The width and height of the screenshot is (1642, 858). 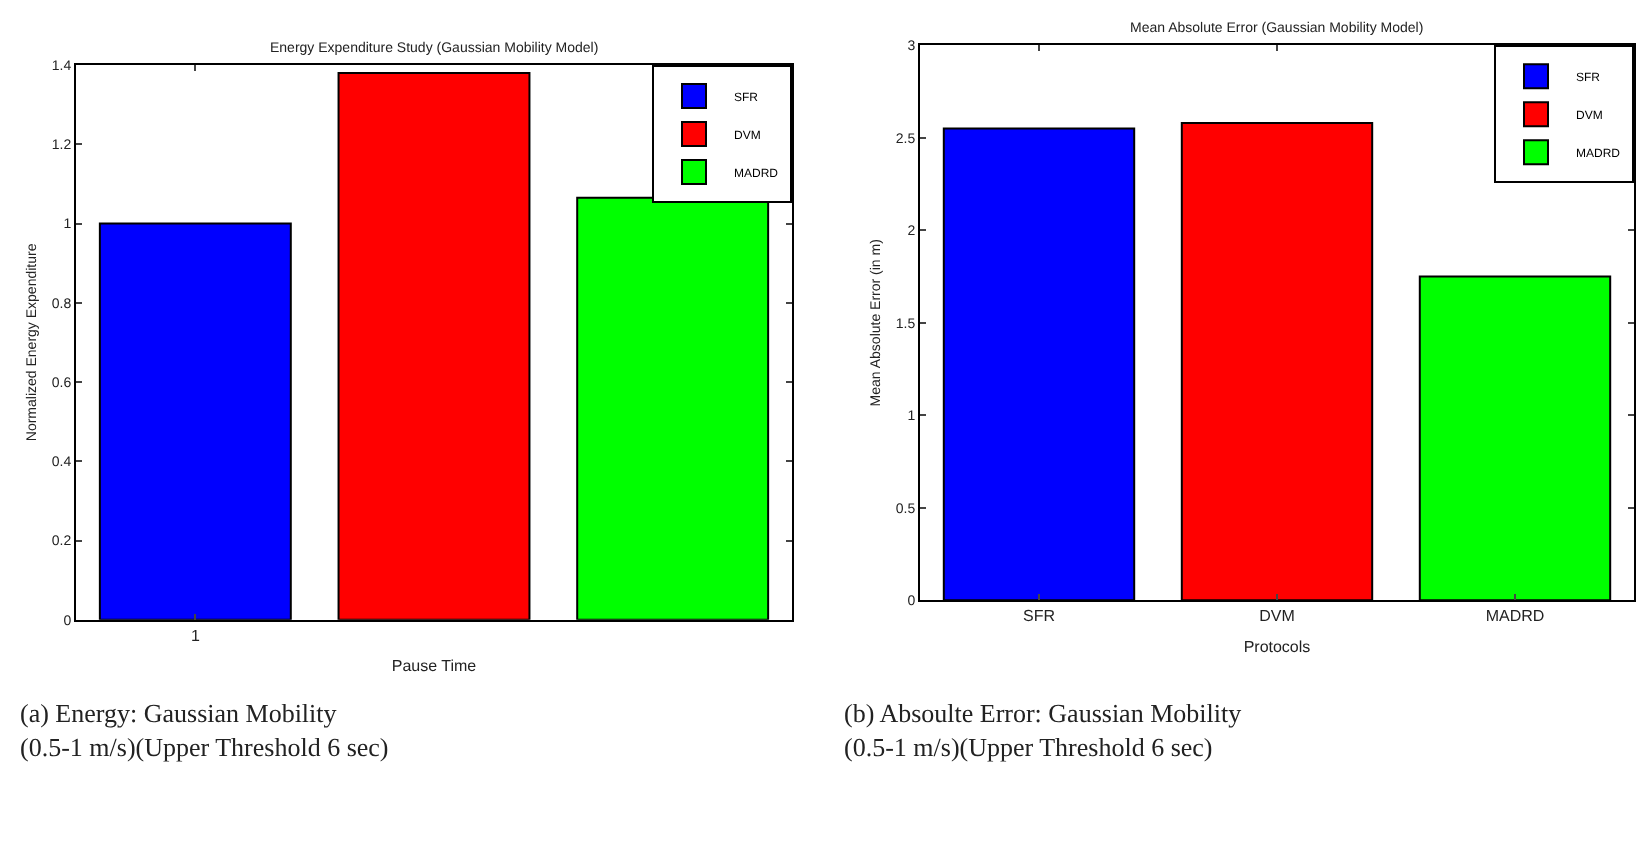 What do you see at coordinates (1277, 646) in the screenshot?
I see `x-axis-title: Protocols` at bounding box center [1277, 646].